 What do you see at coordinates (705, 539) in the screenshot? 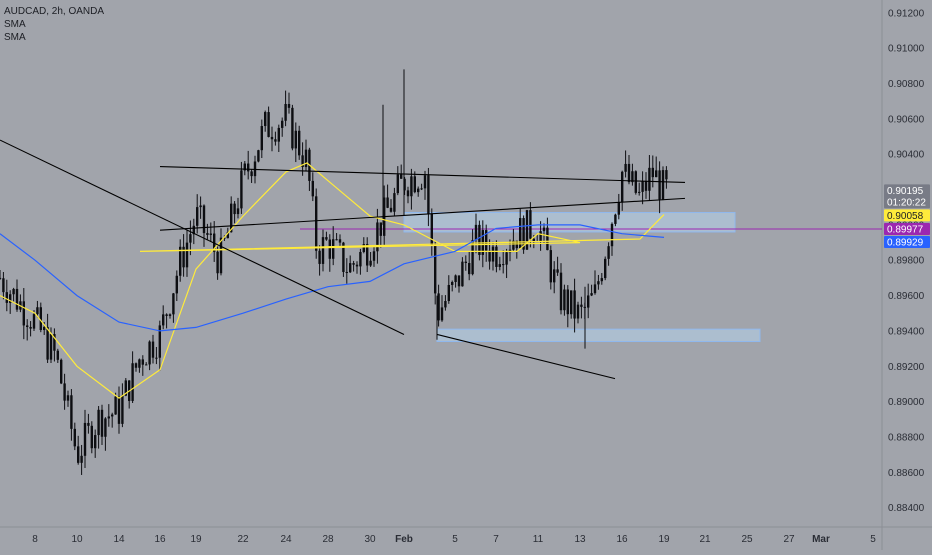
I see `time-tick-label: 21` at bounding box center [705, 539].